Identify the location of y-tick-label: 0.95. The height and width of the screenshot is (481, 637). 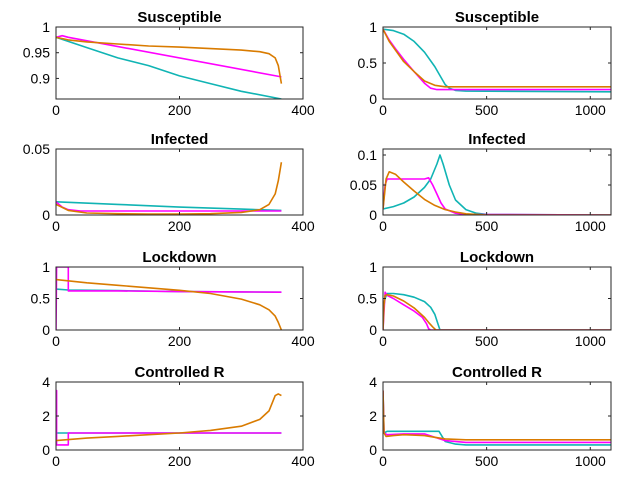
(36, 53).